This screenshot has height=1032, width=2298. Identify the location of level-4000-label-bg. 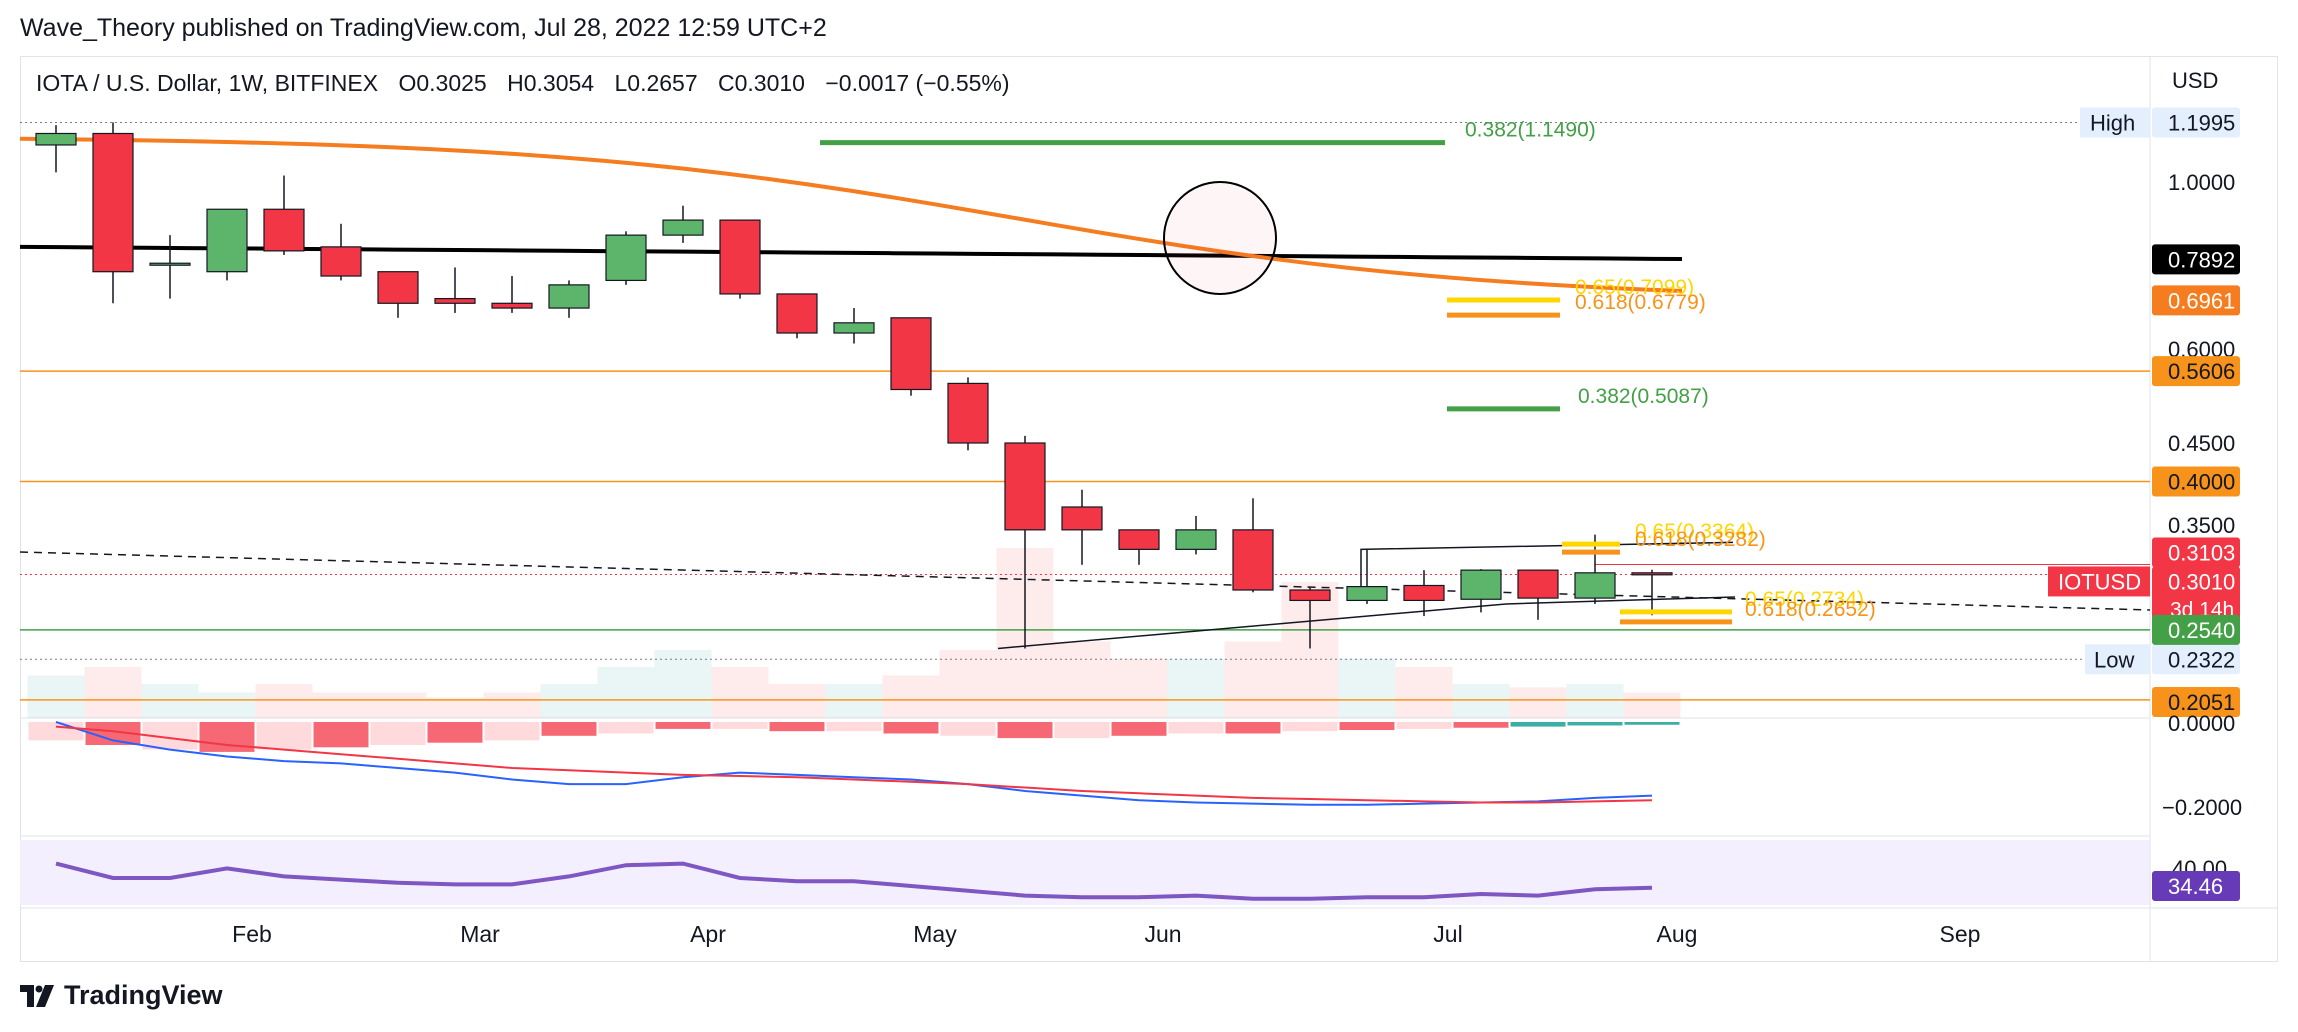
(2196, 481).